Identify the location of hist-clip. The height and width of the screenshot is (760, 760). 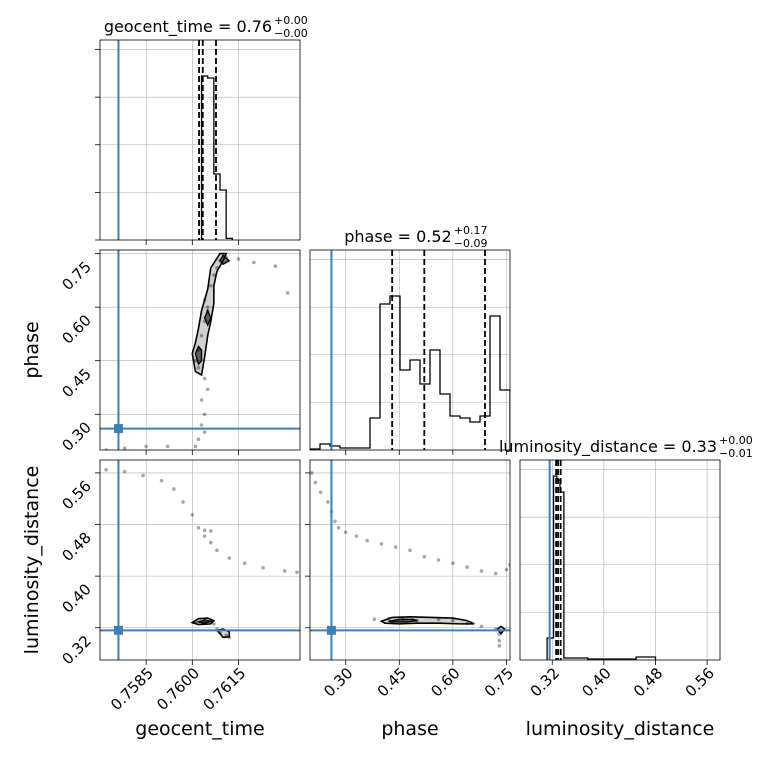
(410, 350).